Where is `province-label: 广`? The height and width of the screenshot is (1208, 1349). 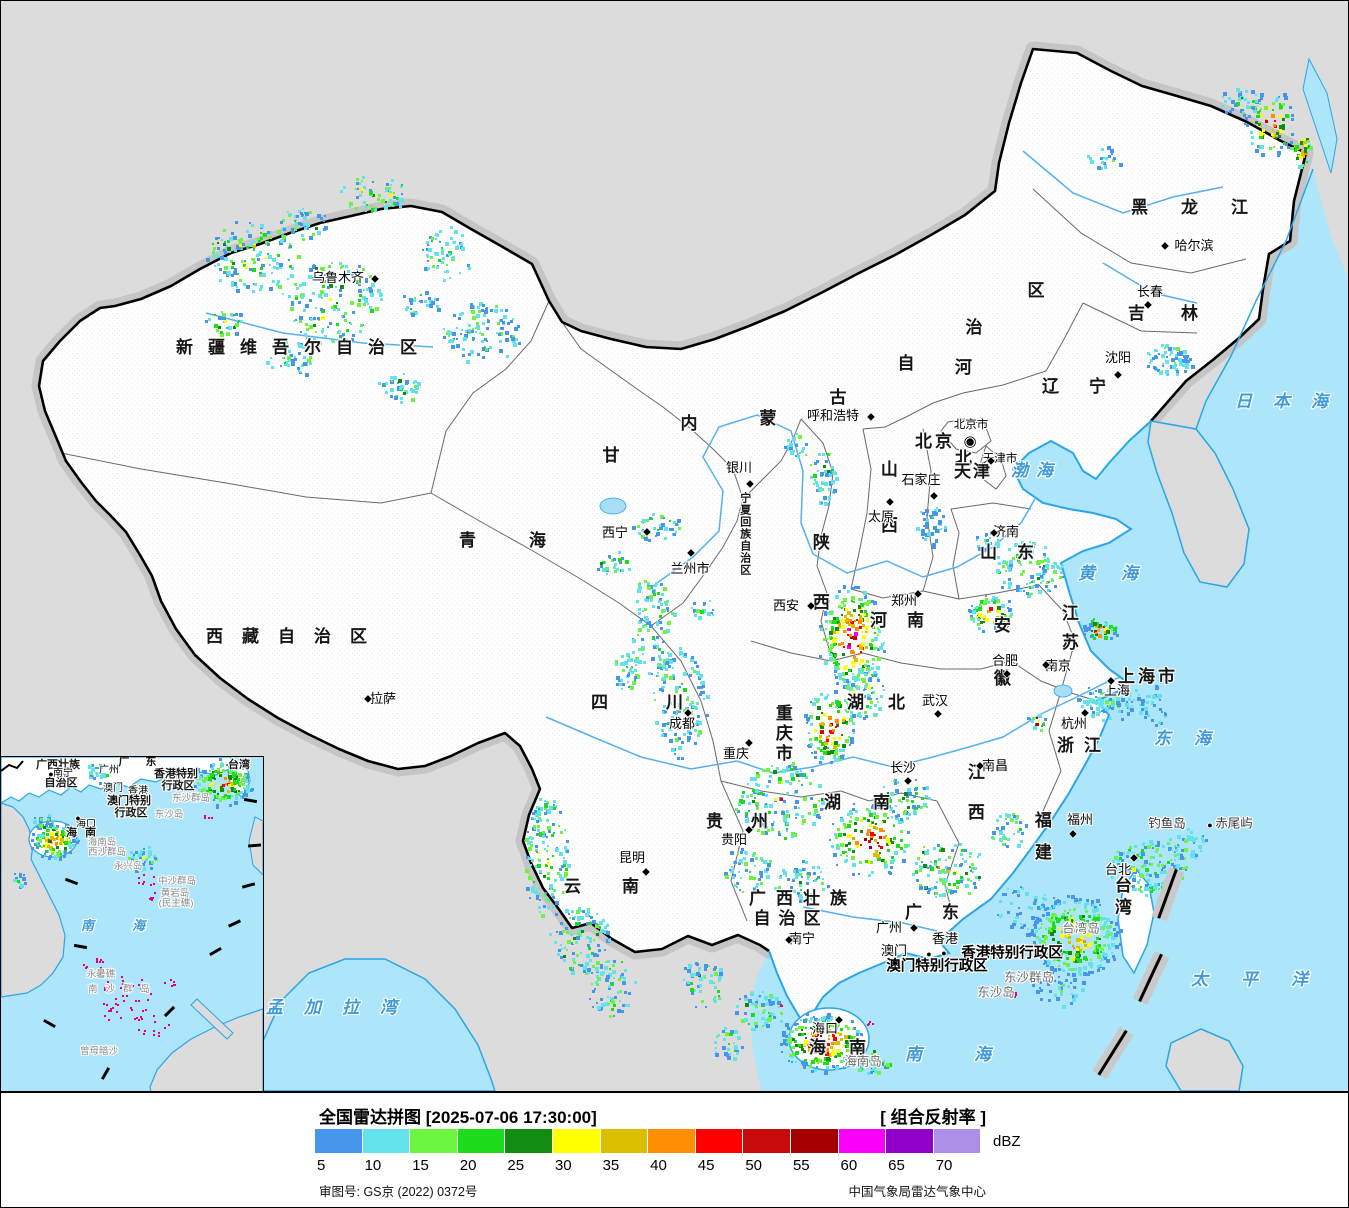 province-label: 广 is located at coordinates (124, 762).